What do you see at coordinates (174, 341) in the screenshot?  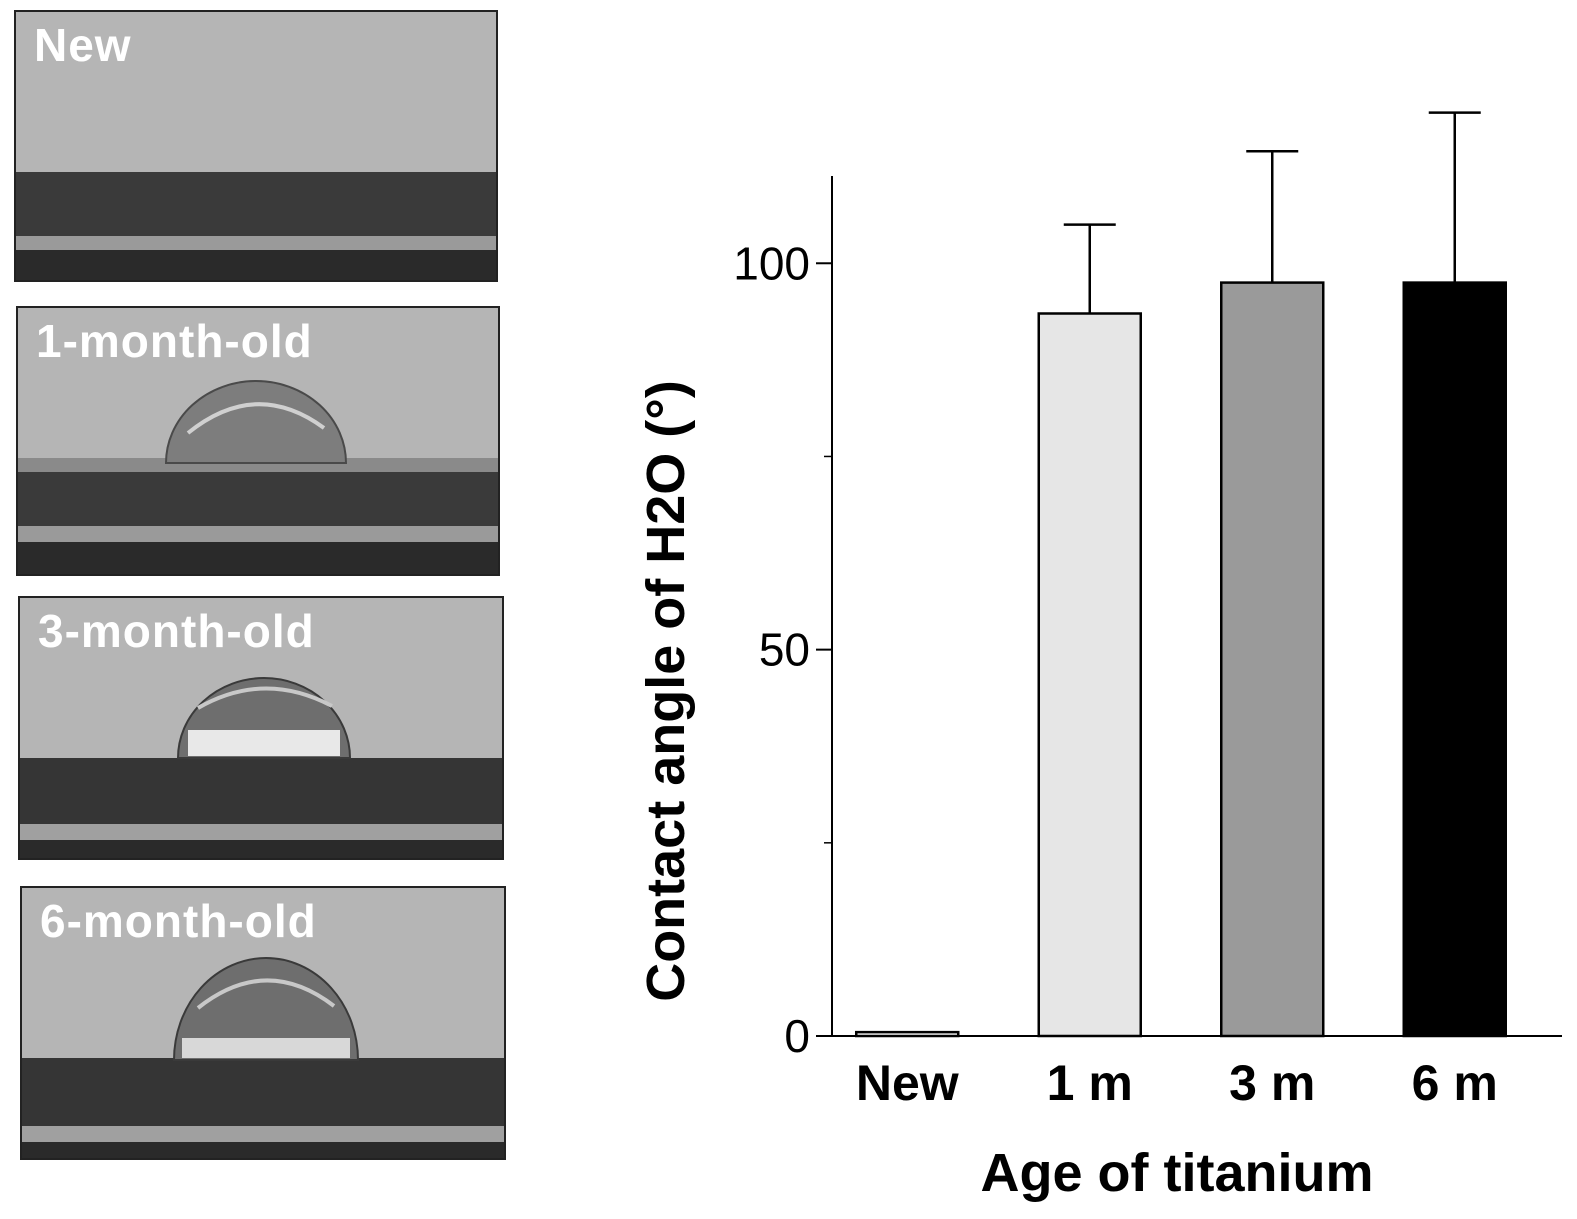 I see `photo-label: 1-month-old` at bounding box center [174, 341].